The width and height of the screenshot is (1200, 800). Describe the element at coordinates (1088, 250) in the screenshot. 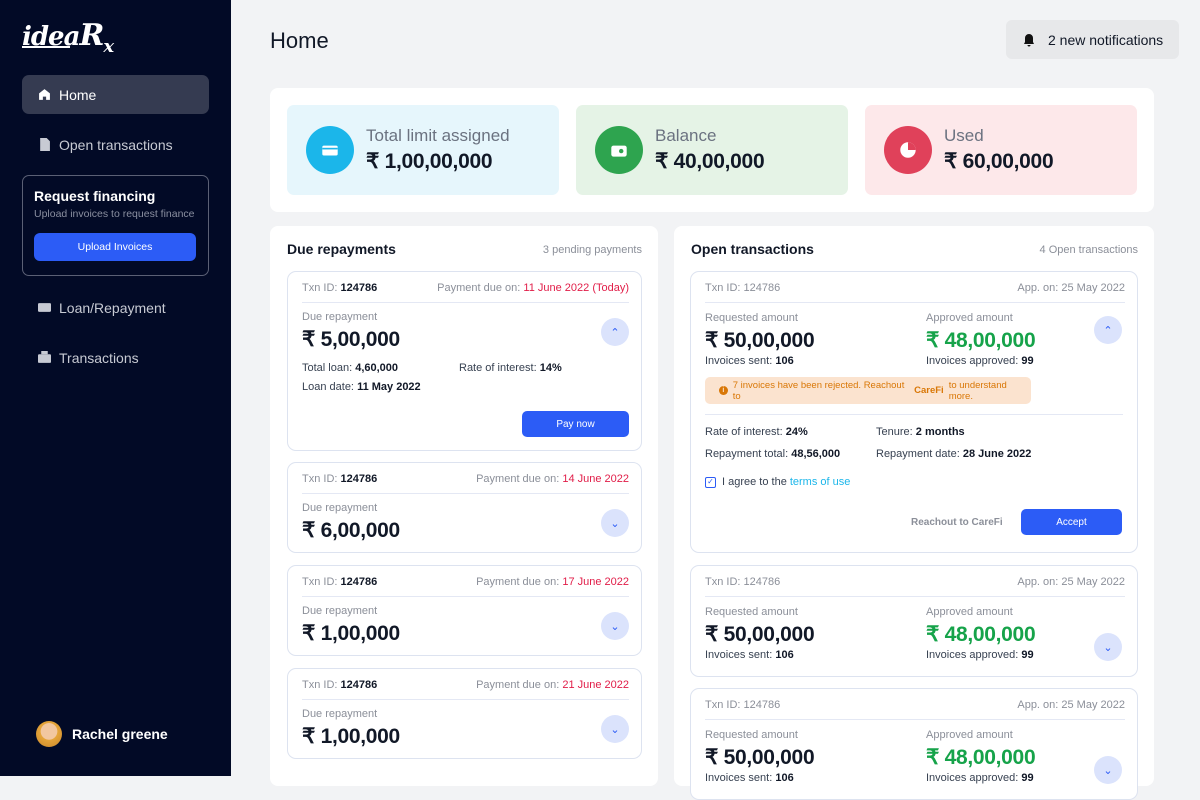

I see `open-count: 4 Open transactions` at that location.